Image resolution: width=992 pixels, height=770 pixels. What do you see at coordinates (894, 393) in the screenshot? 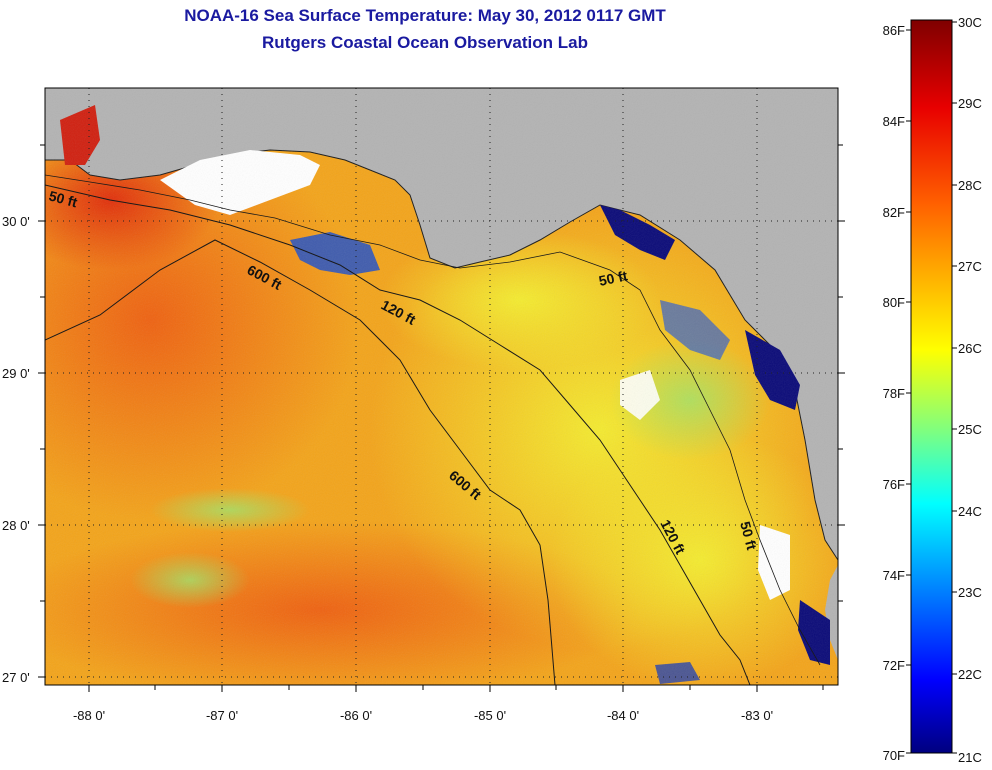
I see `colorbar-f-label: 78F` at bounding box center [894, 393].